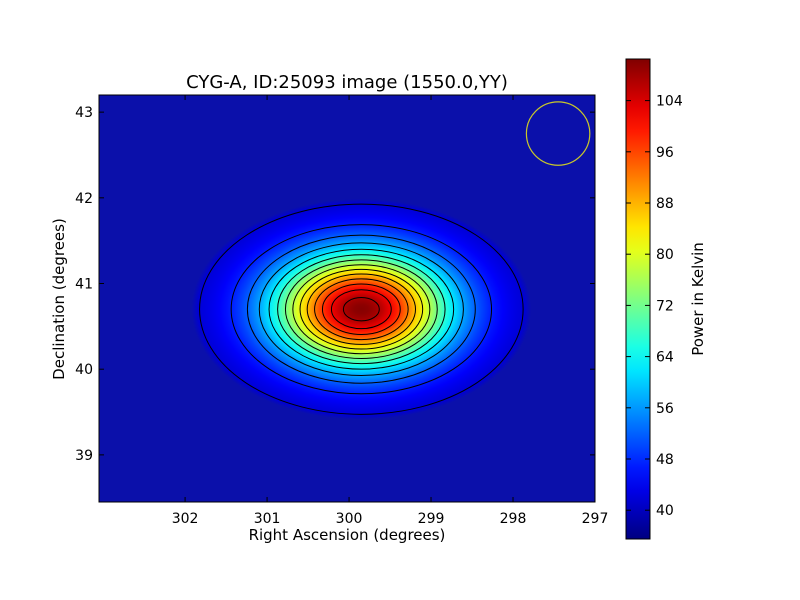 This screenshot has height=600, width=800. Describe the element at coordinates (349, 519) in the screenshot. I see `x-tick-label: 300` at that location.